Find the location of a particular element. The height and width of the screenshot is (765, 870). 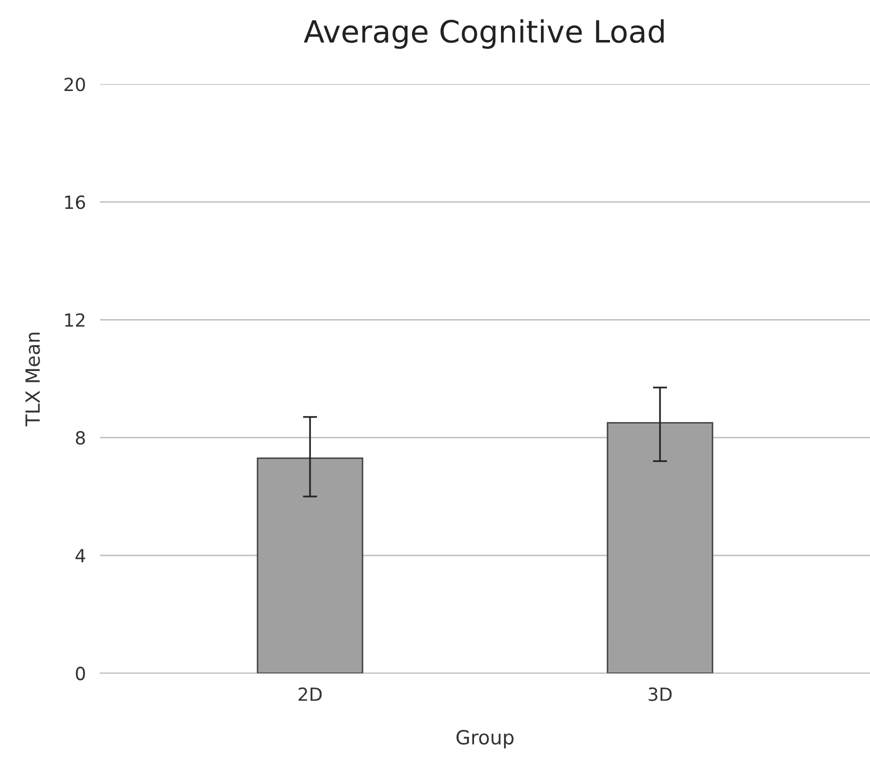

x-tick-label: 2D is located at coordinates (310, 694).